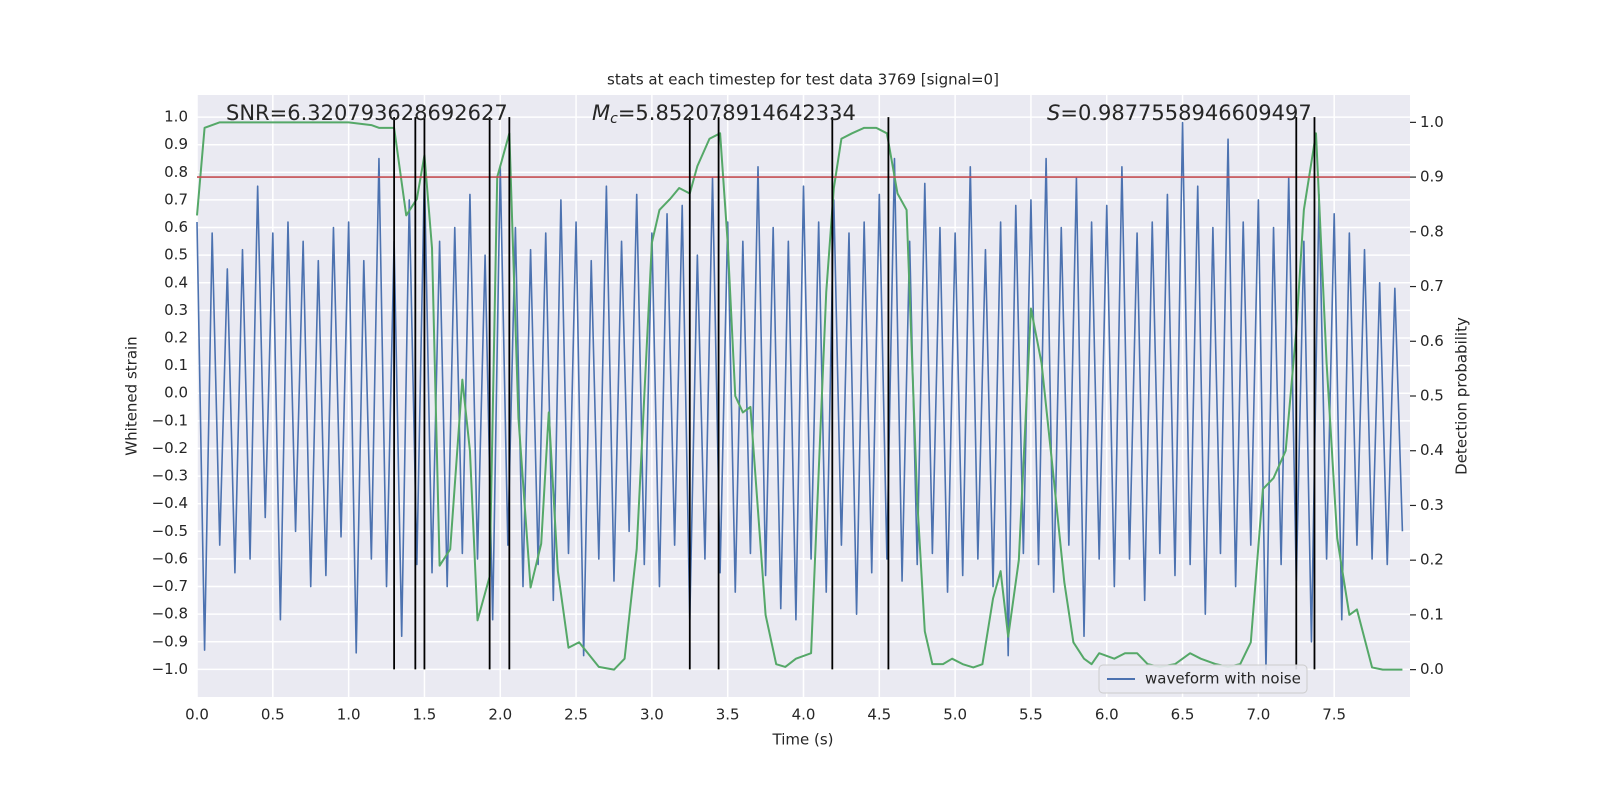 Image resolution: width=1600 pixels, height=800 pixels. I want to click on y-tick-label: 0.0, so click(176, 393).